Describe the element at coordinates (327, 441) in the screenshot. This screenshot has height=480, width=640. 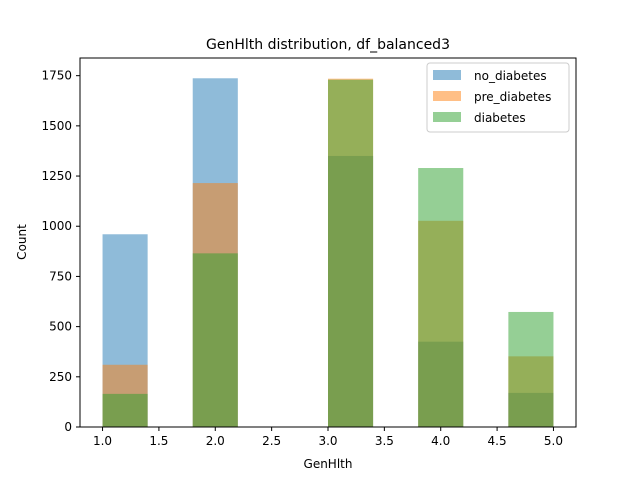
I see `x-tick-label: 3.0` at that location.